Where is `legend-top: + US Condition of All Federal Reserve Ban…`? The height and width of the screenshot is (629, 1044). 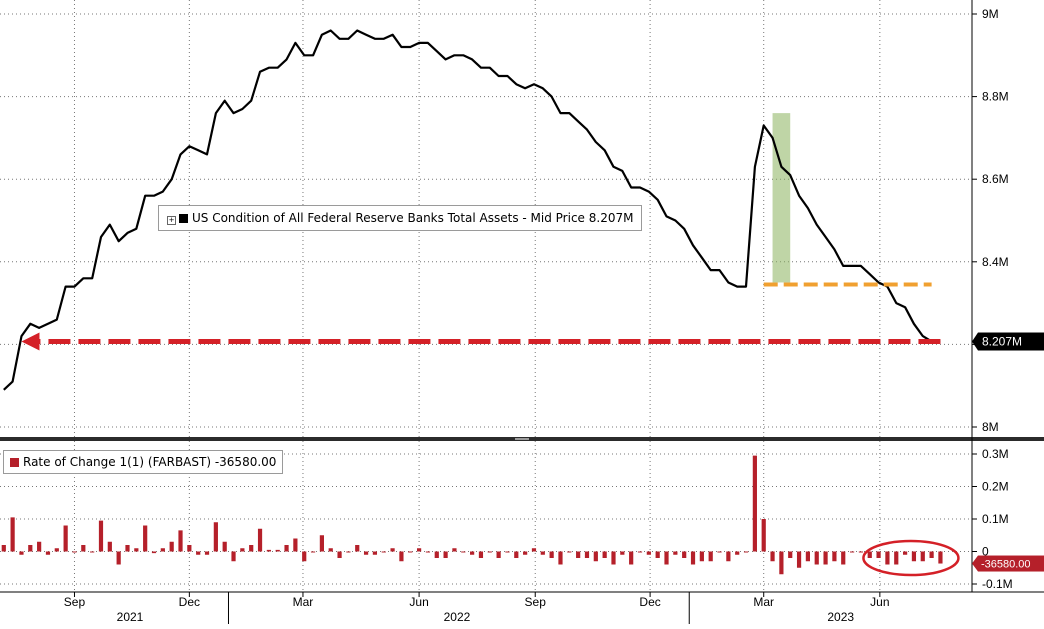 legend-top: + US Condition of All Federal Reserve Ban… is located at coordinates (400, 218).